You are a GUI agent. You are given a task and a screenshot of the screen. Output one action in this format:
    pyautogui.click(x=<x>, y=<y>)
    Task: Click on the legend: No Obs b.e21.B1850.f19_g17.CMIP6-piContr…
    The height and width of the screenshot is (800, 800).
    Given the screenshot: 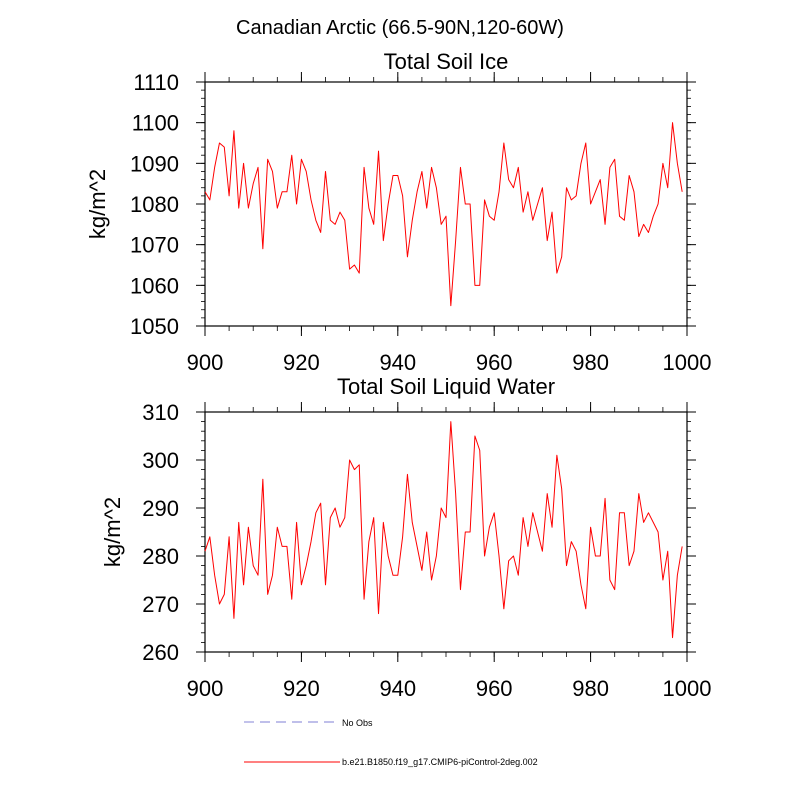 What is the action you would take?
    pyautogui.click(x=391, y=742)
    